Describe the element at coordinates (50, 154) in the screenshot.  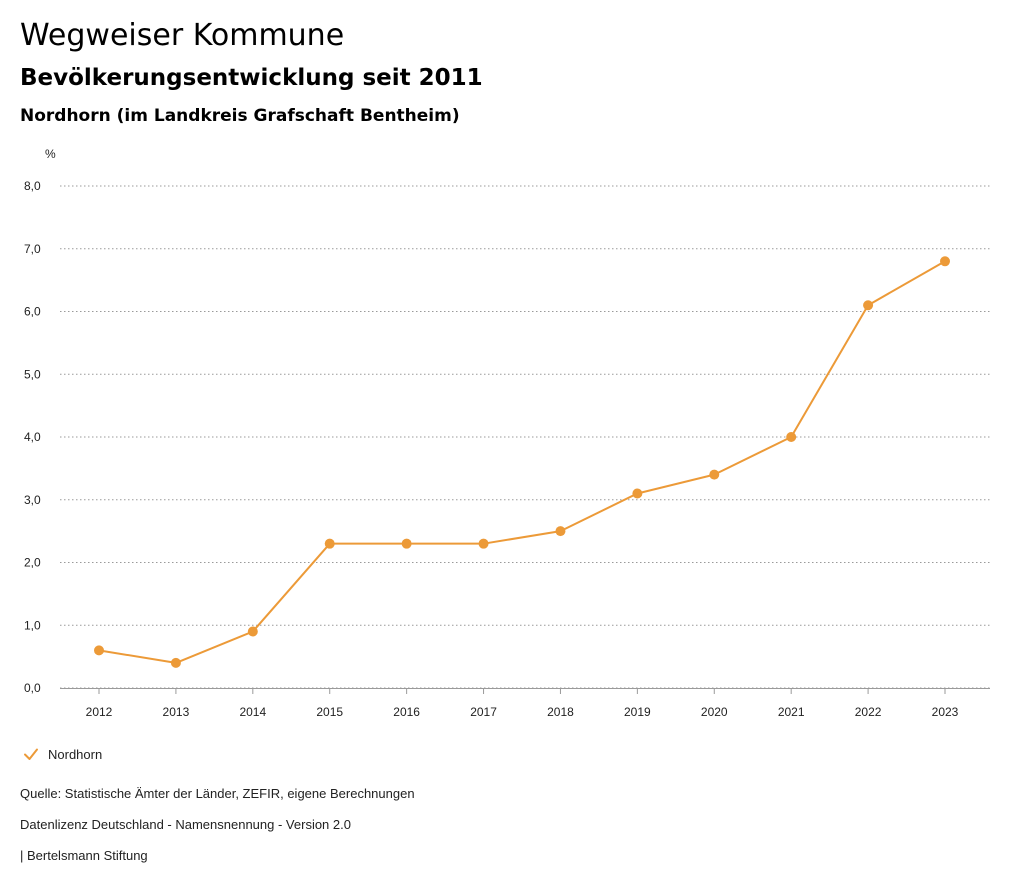
I see `y-axis-unit: %` at that location.